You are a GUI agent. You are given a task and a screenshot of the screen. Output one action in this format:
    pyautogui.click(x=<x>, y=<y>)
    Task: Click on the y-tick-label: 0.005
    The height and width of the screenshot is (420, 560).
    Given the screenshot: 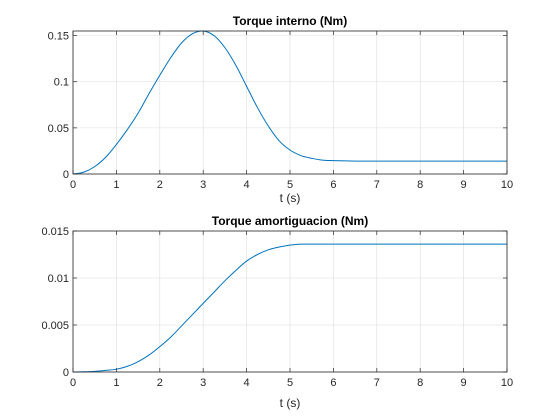 What is the action you would take?
    pyautogui.click(x=55, y=326)
    